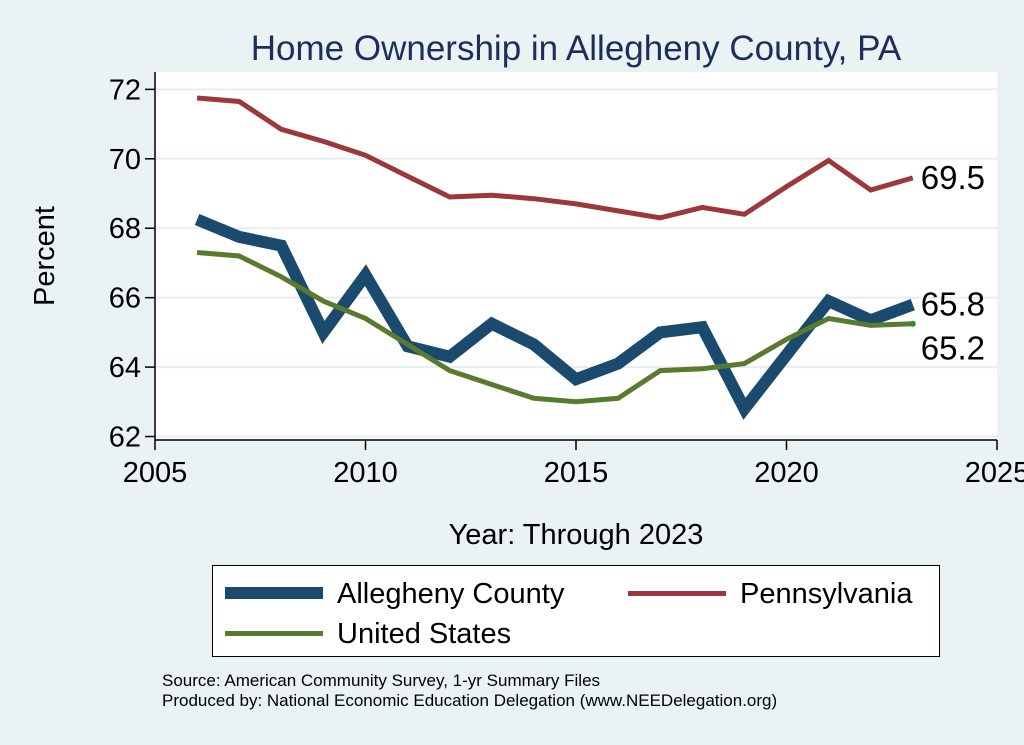  Describe the element at coordinates (274, 633) in the screenshot. I see `legend-swatch-united-states` at that location.